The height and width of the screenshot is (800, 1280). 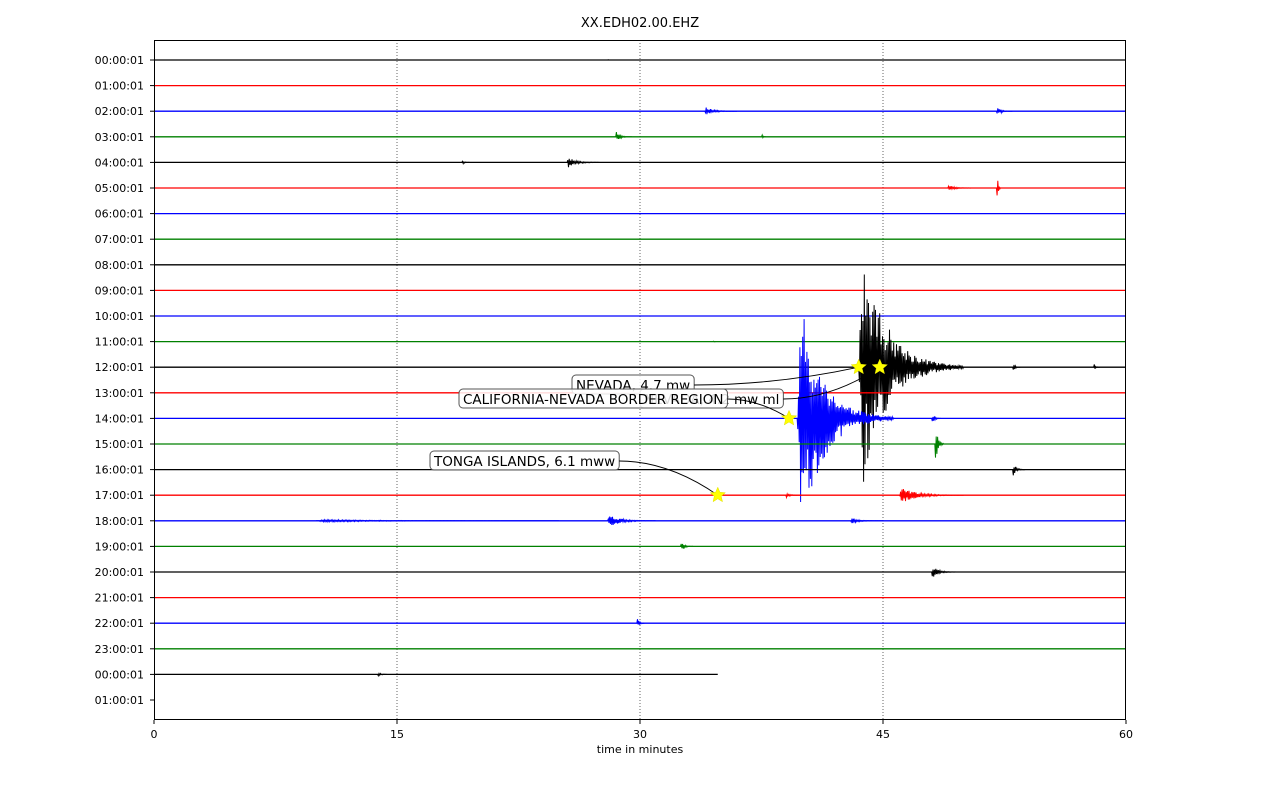 I want to click on x-axis-label: time in minutes, so click(x=640, y=749).